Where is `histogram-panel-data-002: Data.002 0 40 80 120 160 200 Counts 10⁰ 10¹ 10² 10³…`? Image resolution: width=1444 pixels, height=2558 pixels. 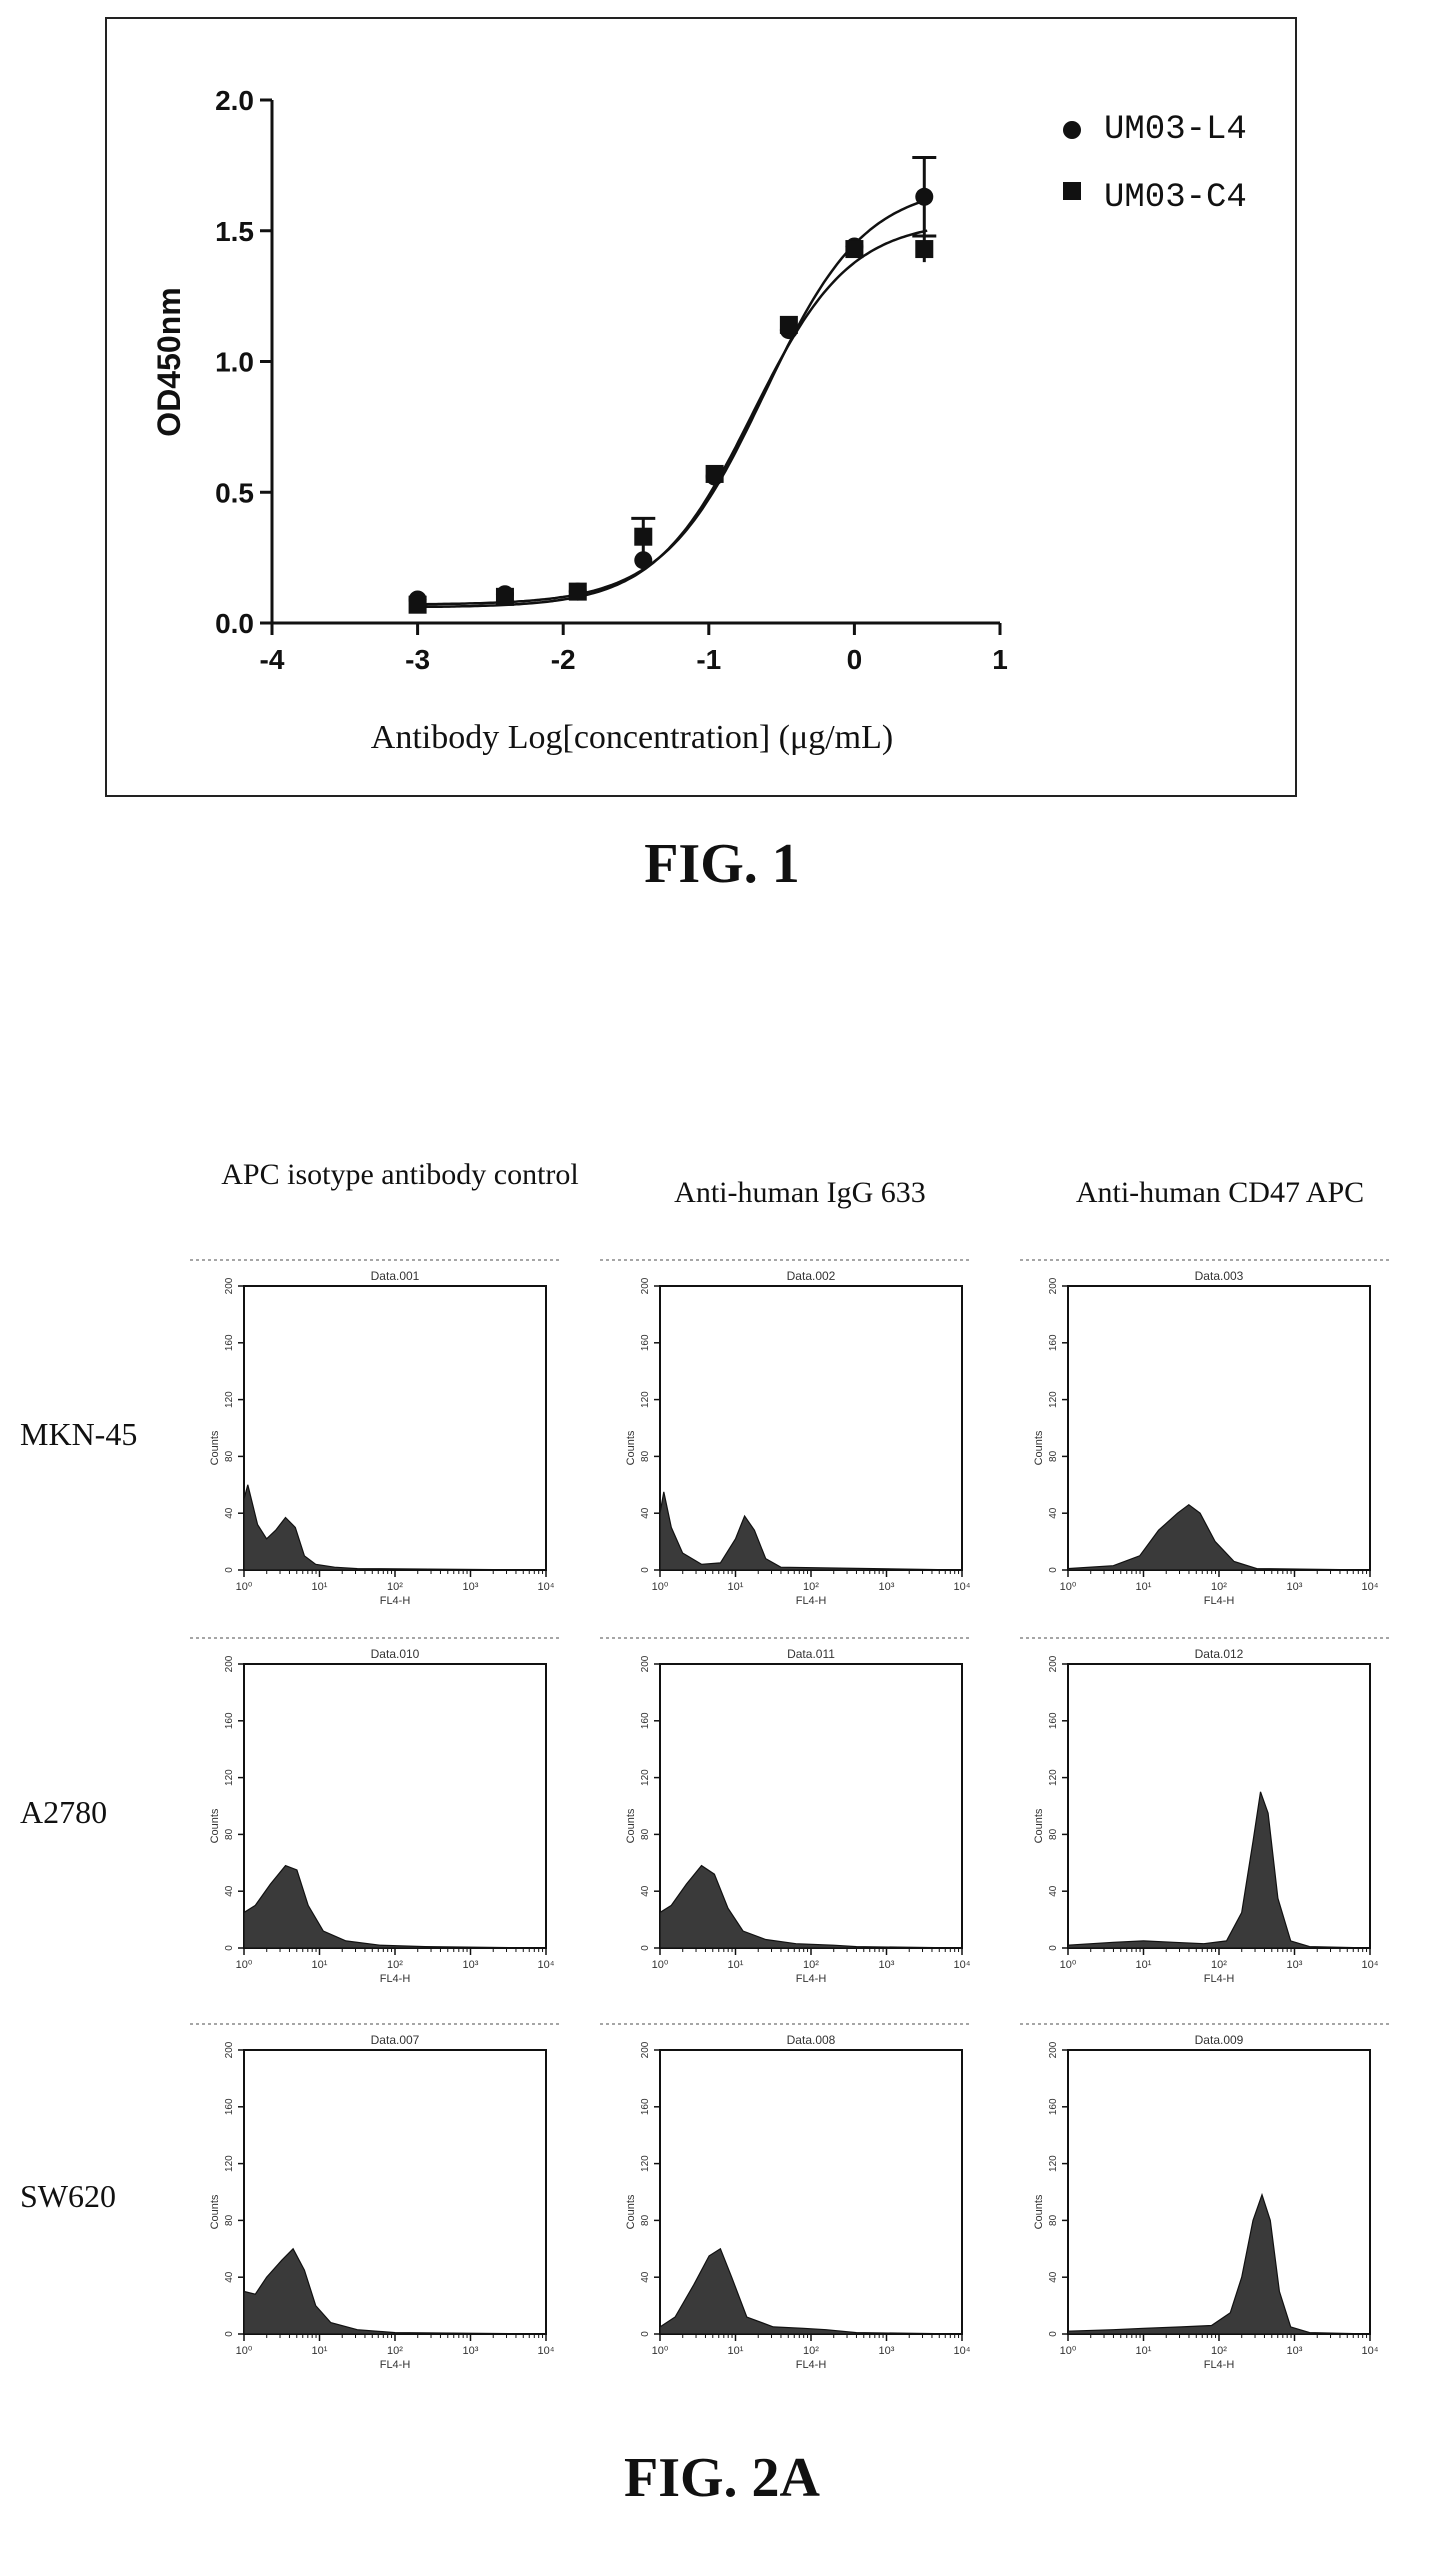
histogram-panel-data-002: Data.002 0 40 80 120 160 200 Counts 10⁰ 10¹ 10² 10³… is located at coordinates (798, 1438).